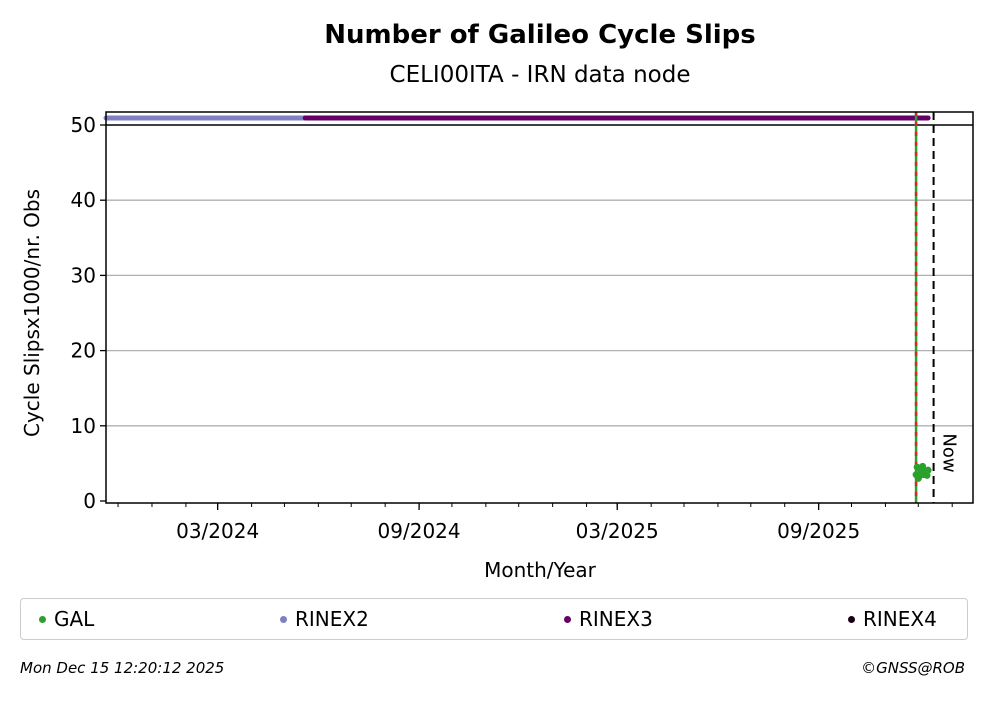 The image size is (993, 703). I want to click on legend-item-rinex4: RINEX4, so click(892, 619).